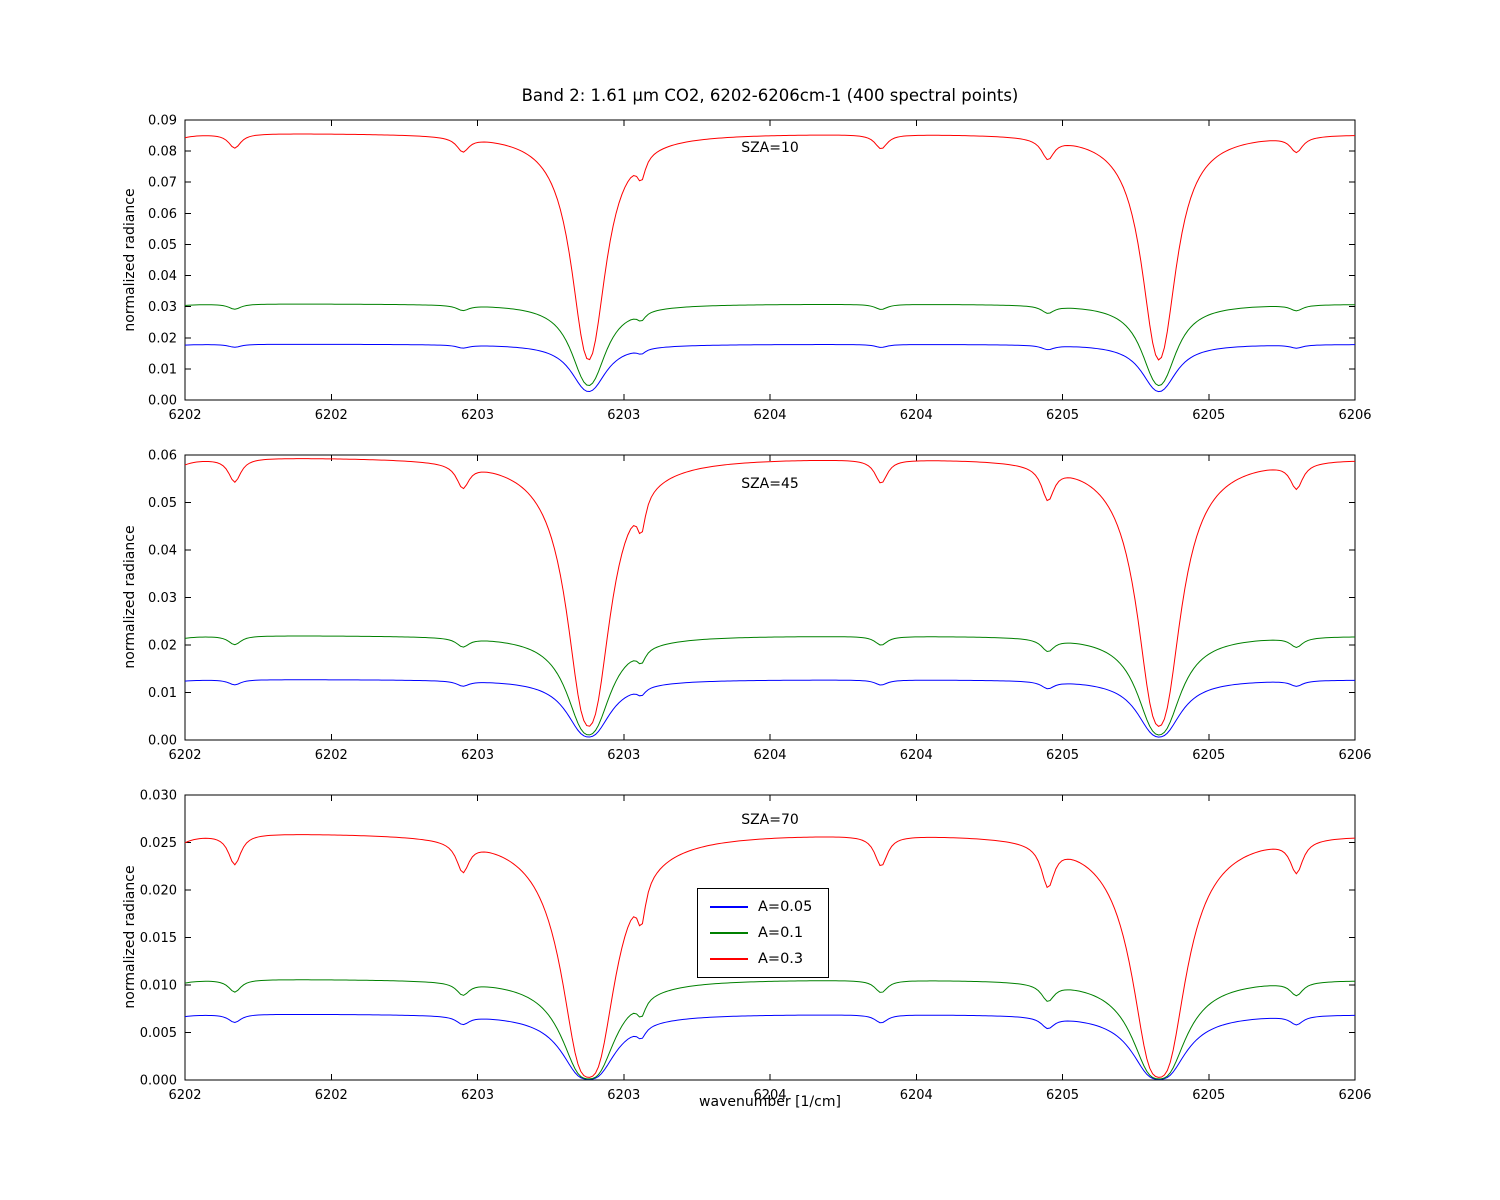 Image resolution: width=1500 pixels, height=1200 pixels. I want to click on legend-entry: A=0.1, so click(761, 933).